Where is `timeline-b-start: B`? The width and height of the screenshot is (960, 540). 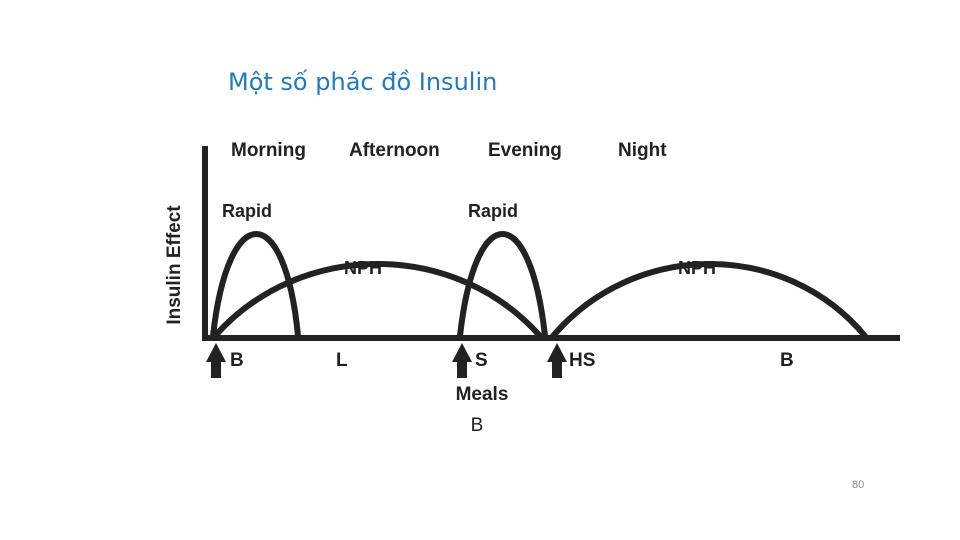
timeline-b-start: B is located at coordinates (237, 360).